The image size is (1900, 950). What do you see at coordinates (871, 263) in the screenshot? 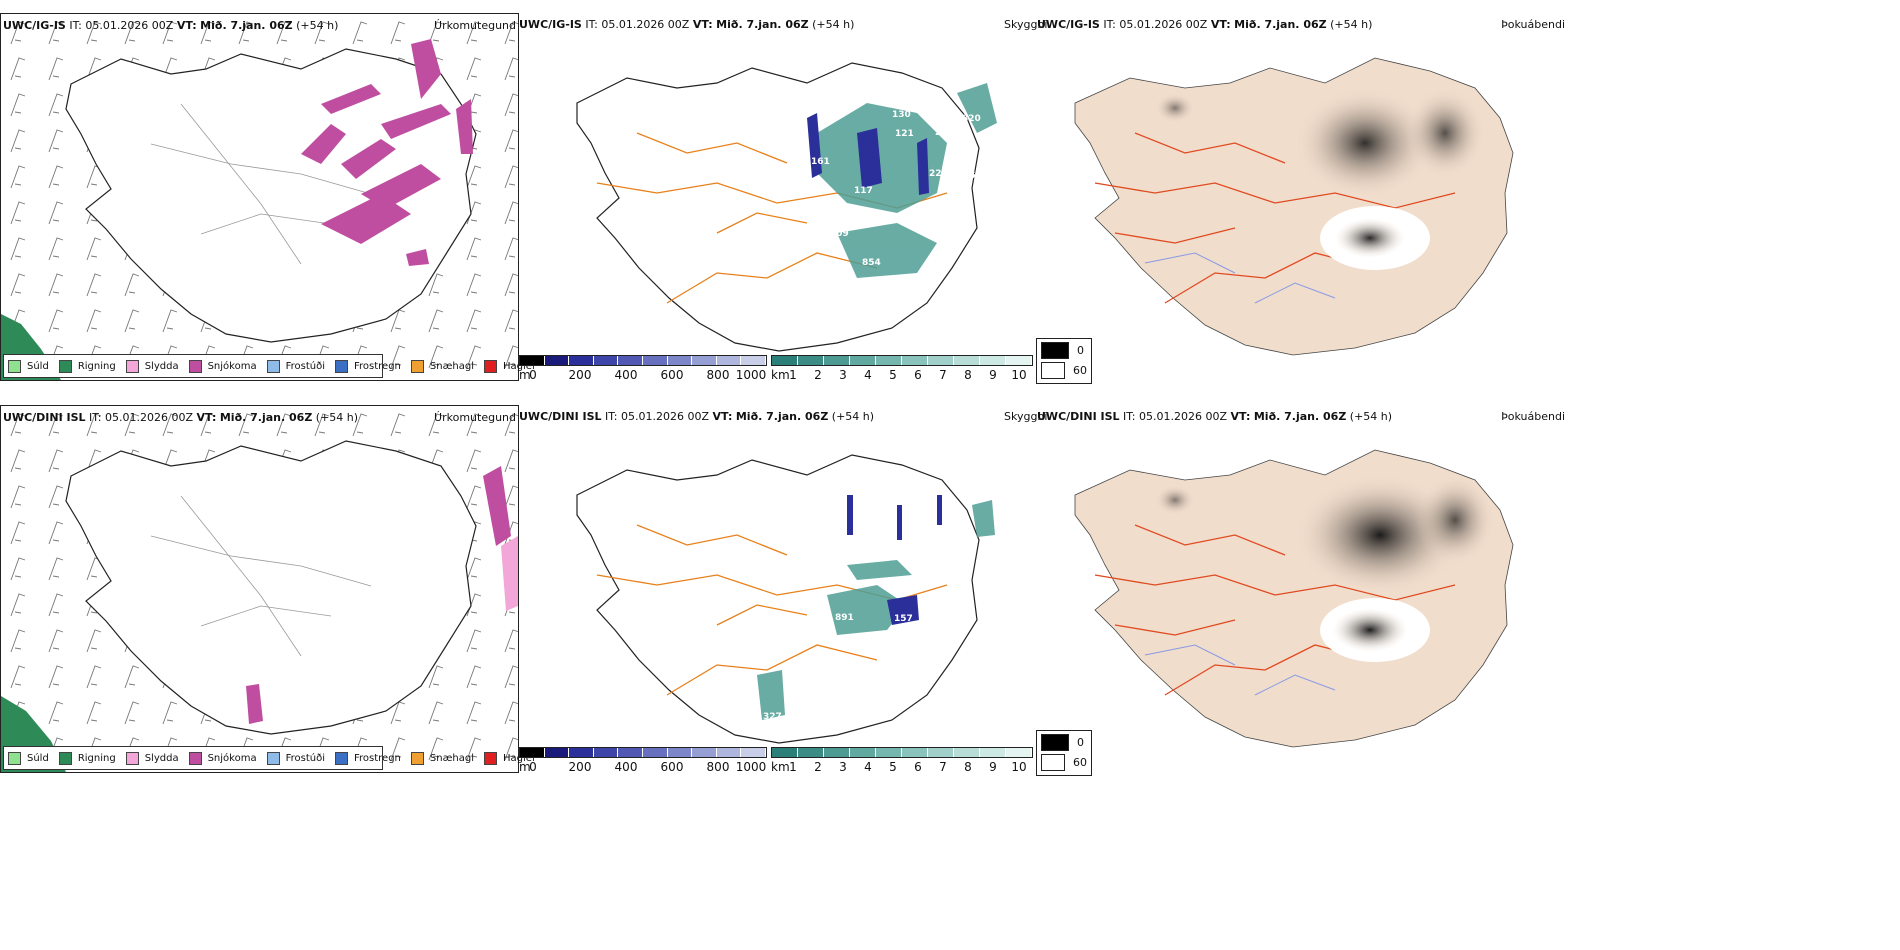
I see `cloud-label: 854` at bounding box center [871, 263].